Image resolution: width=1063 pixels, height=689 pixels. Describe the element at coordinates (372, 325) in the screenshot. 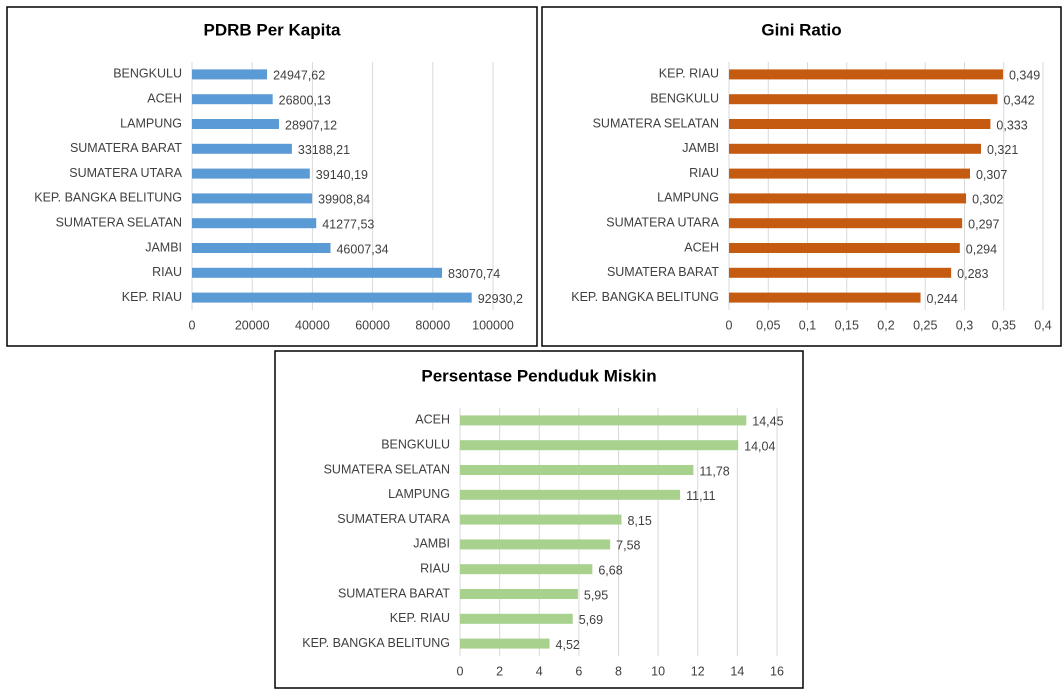

I see `x-tick-label: 60000` at that location.